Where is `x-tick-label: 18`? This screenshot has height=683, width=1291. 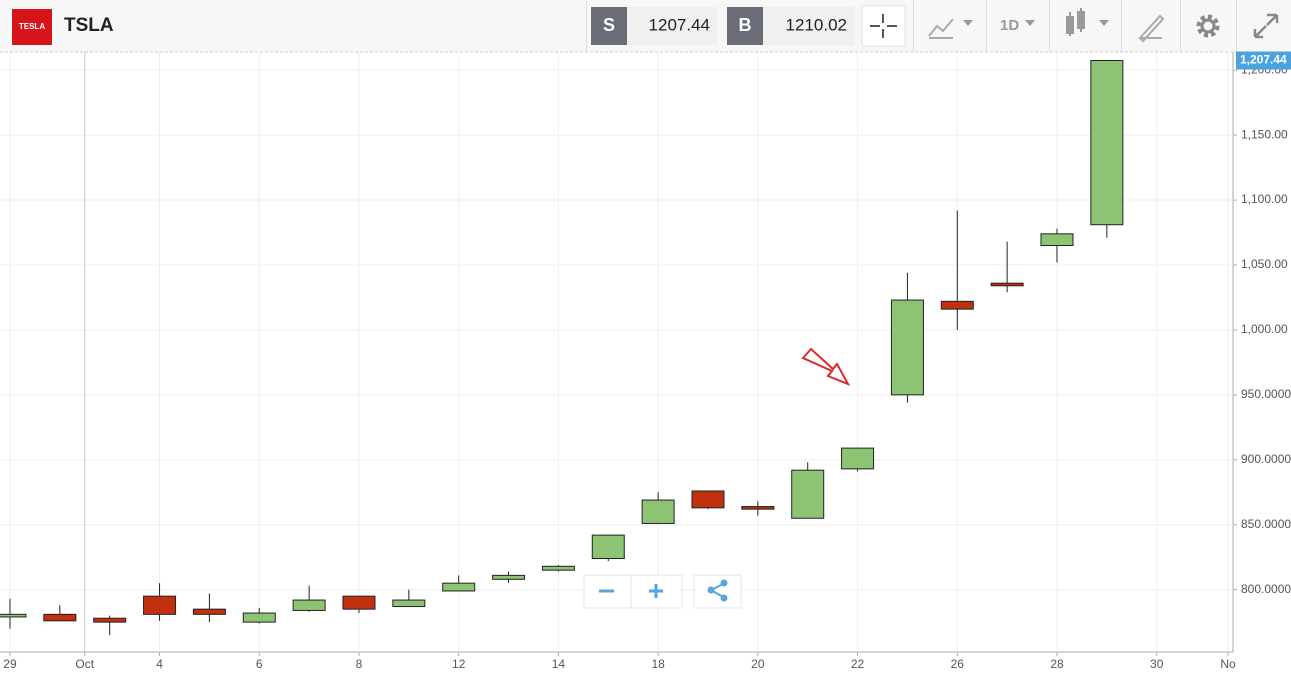 x-tick-label: 18 is located at coordinates (658, 664).